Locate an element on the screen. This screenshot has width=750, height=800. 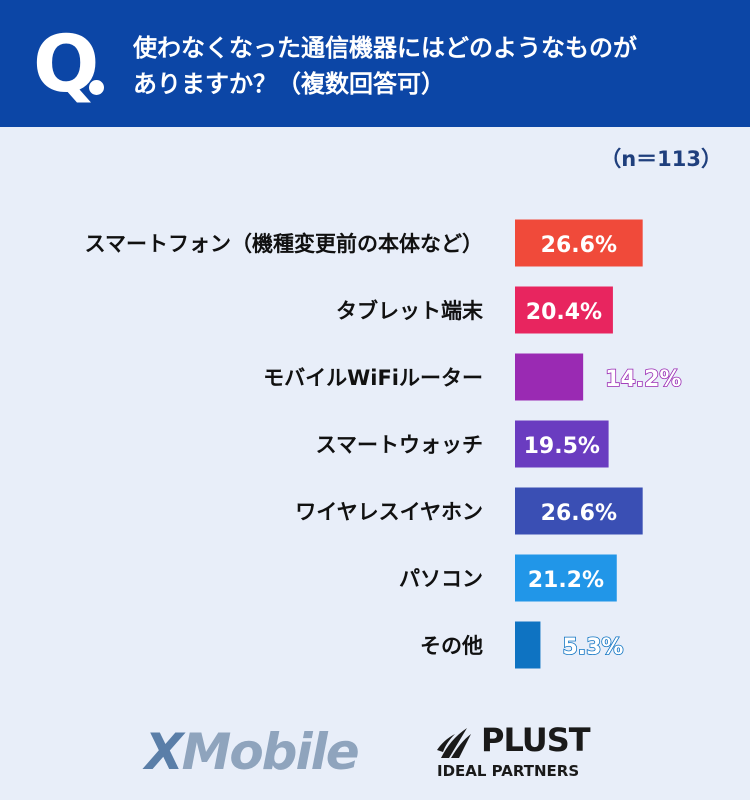
category-label: パソコン is located at coordinates (441, 579).